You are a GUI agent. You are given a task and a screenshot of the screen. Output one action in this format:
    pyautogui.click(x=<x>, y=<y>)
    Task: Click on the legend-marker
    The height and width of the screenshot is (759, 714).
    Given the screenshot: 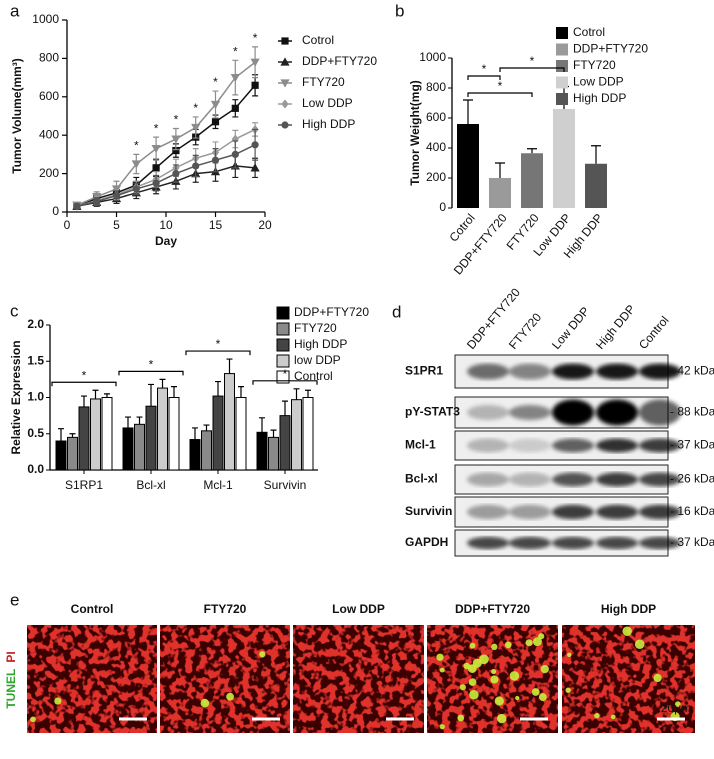 What is the action you would take?
    pyautogui.click(x=285, y=61)
    